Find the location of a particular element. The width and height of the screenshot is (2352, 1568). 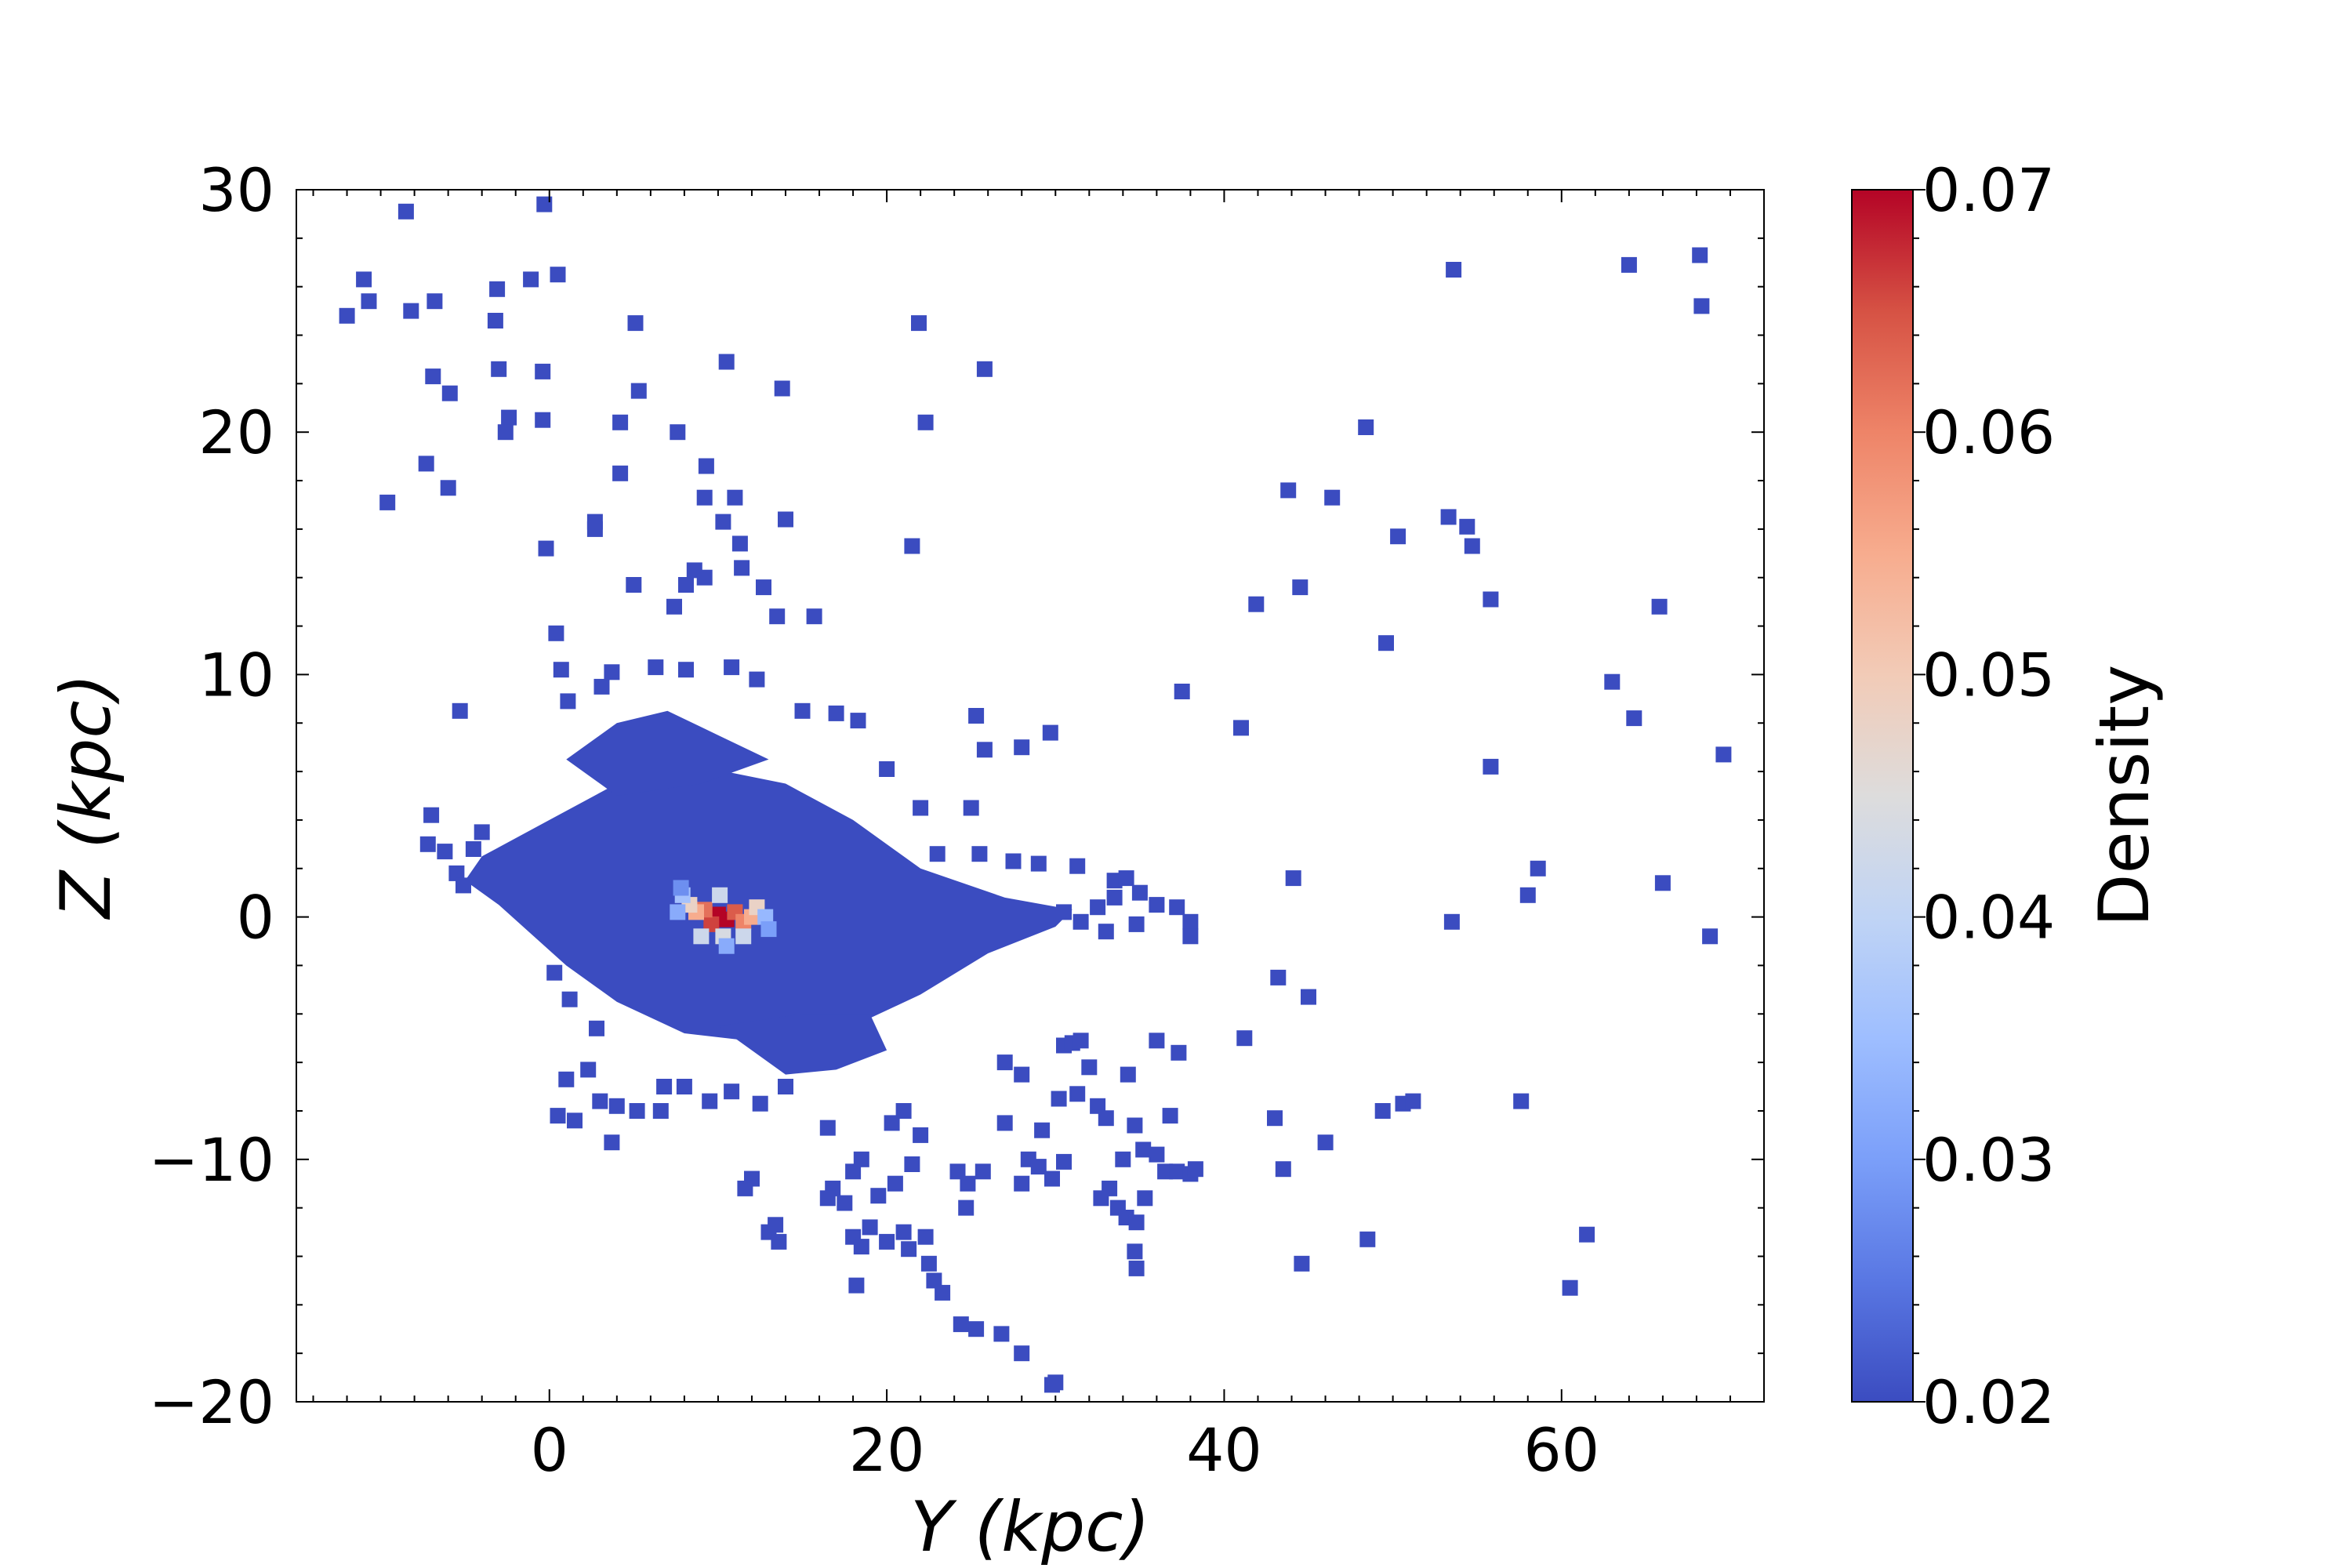

y-tick-label: 10 is located at coordinates (236, 675).